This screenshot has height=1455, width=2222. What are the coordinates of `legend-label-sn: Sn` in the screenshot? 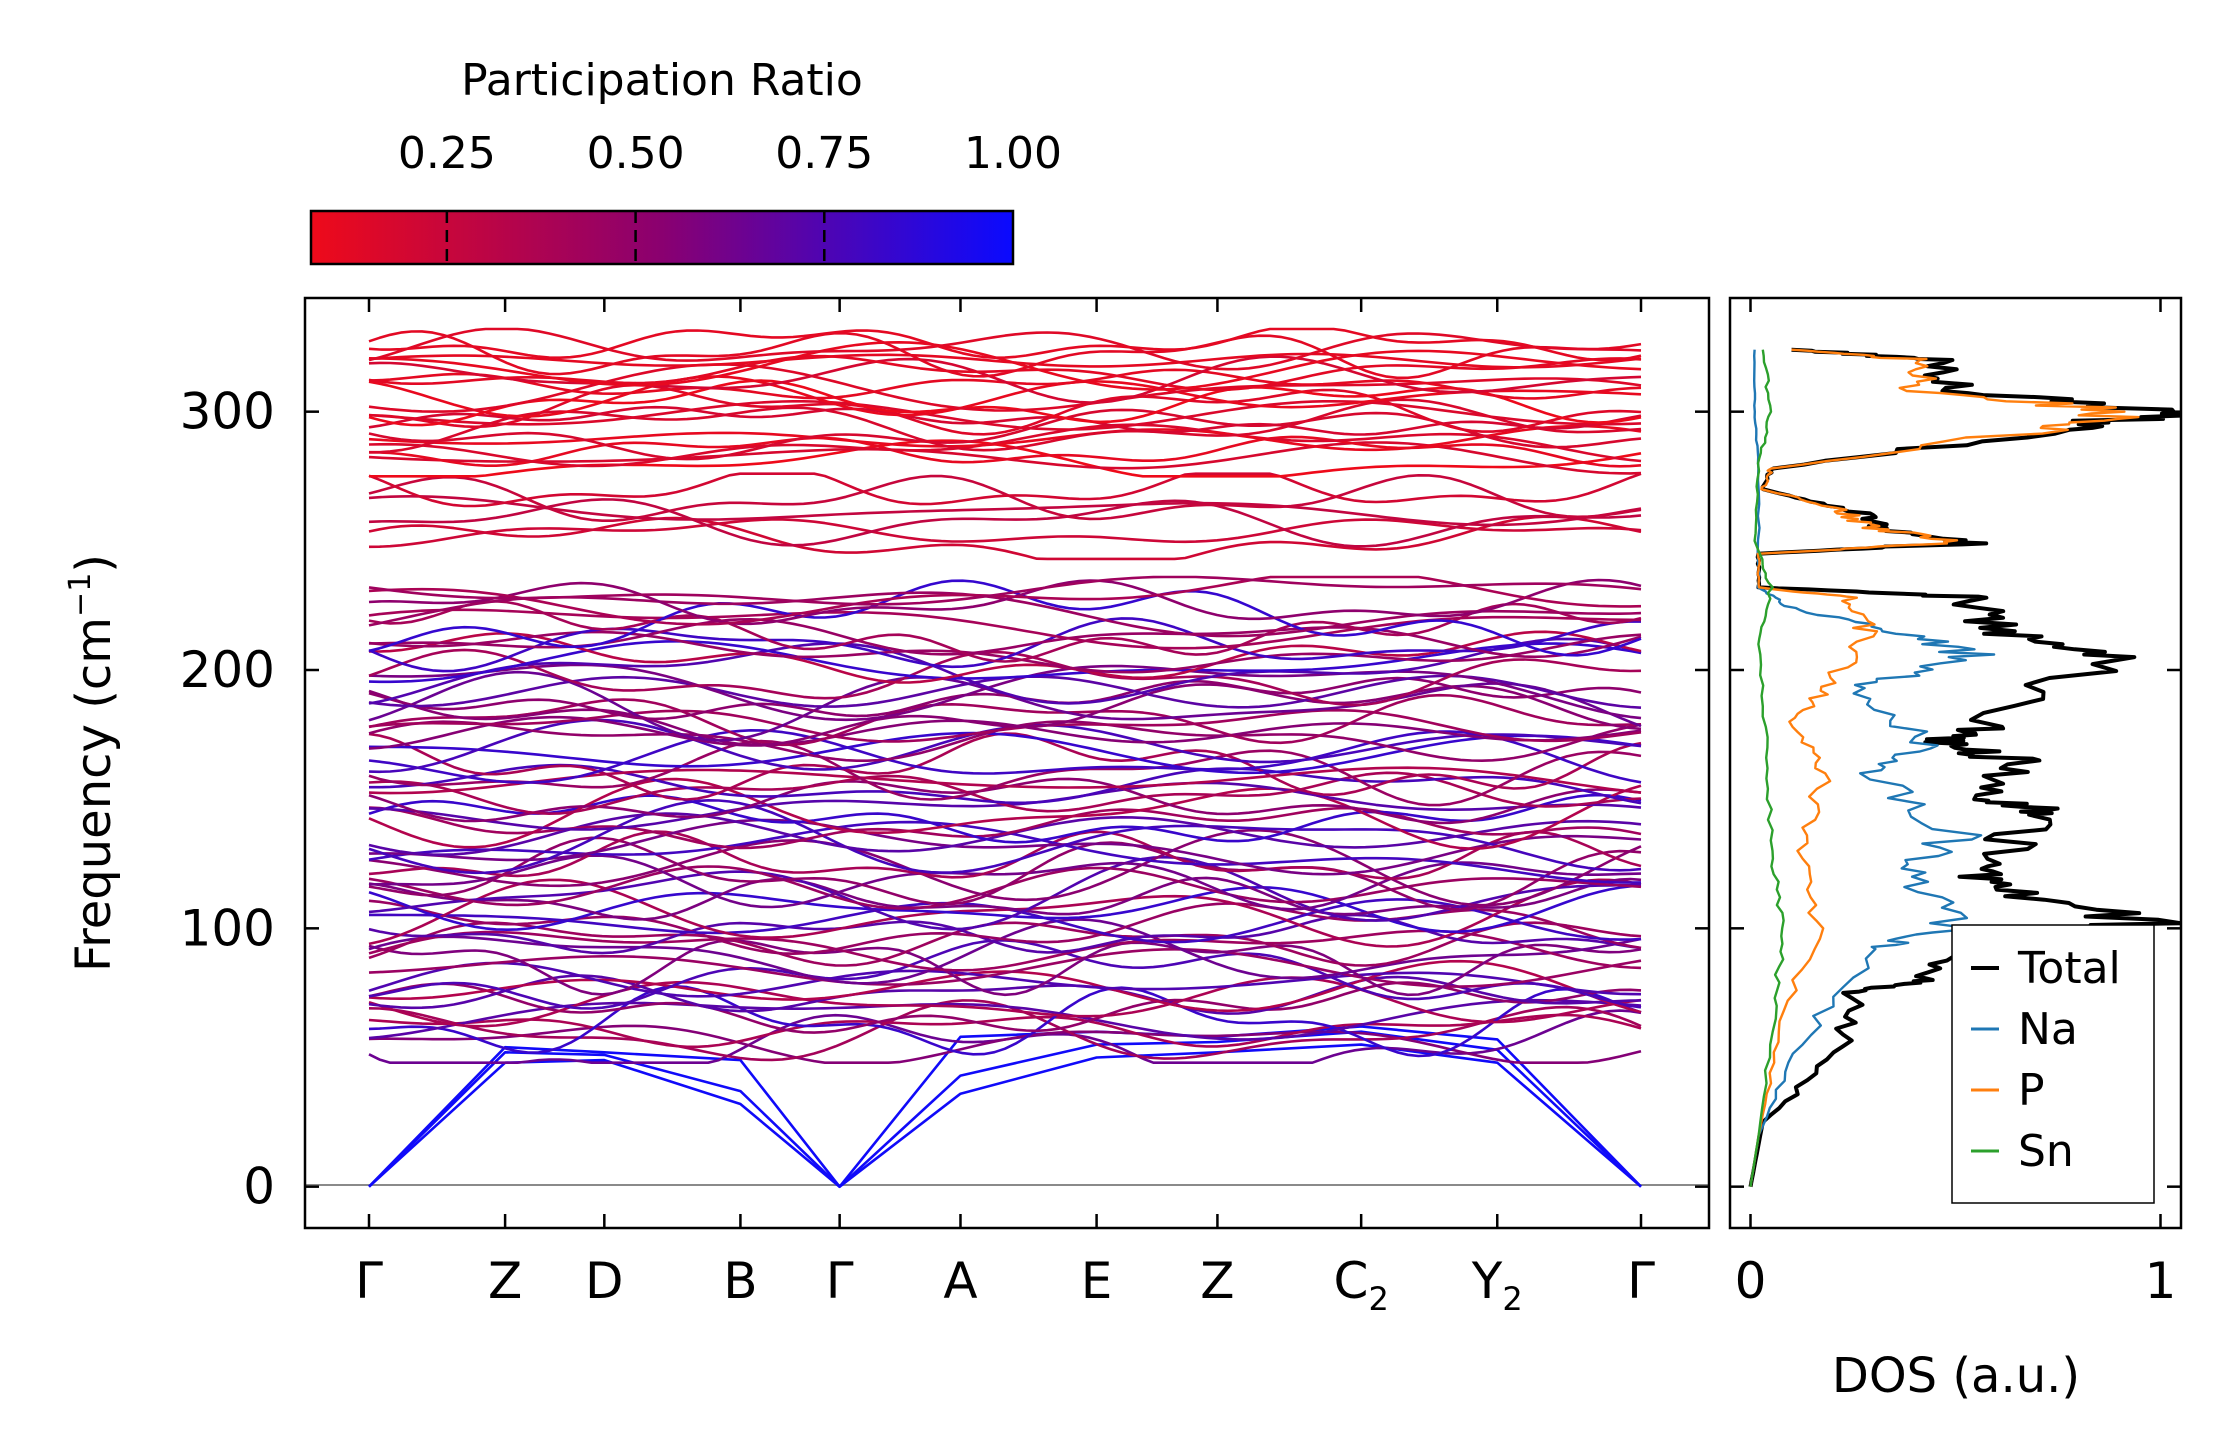 It's located at (2046, 1151).